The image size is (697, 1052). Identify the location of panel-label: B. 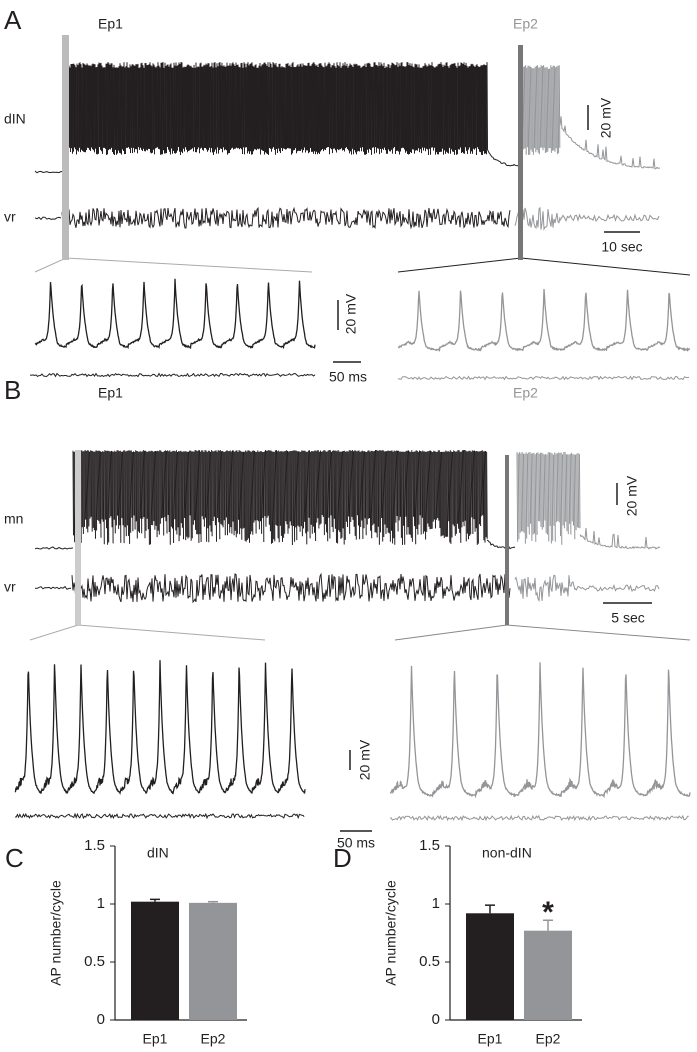
(12, 390).